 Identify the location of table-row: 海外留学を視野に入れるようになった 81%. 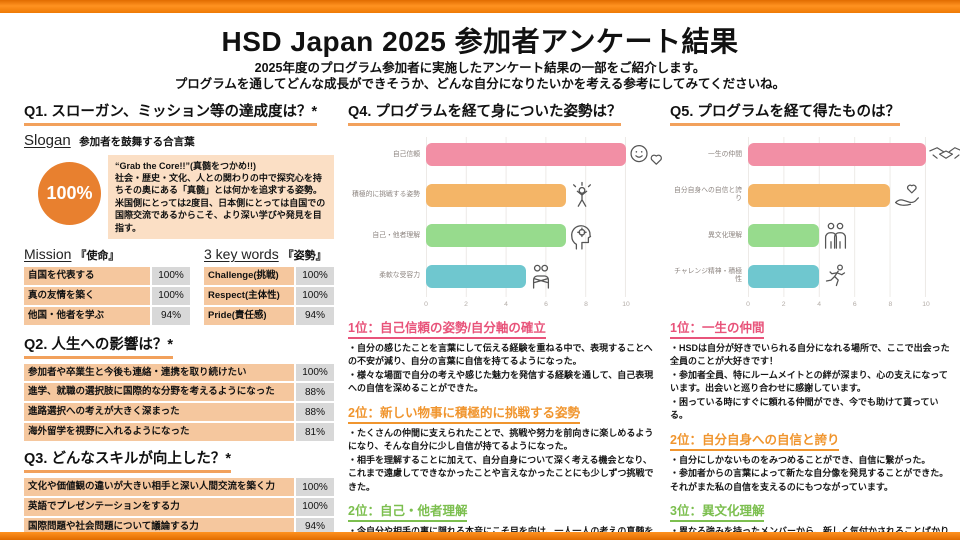
(179, 432).